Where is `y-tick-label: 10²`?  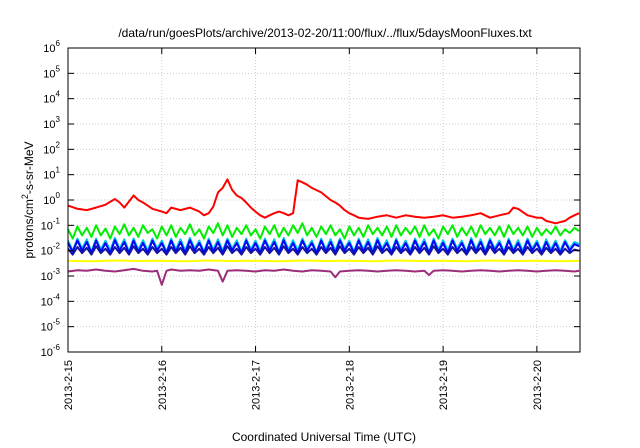 y-tick-label: 10² is located at coordinates (51, 148).